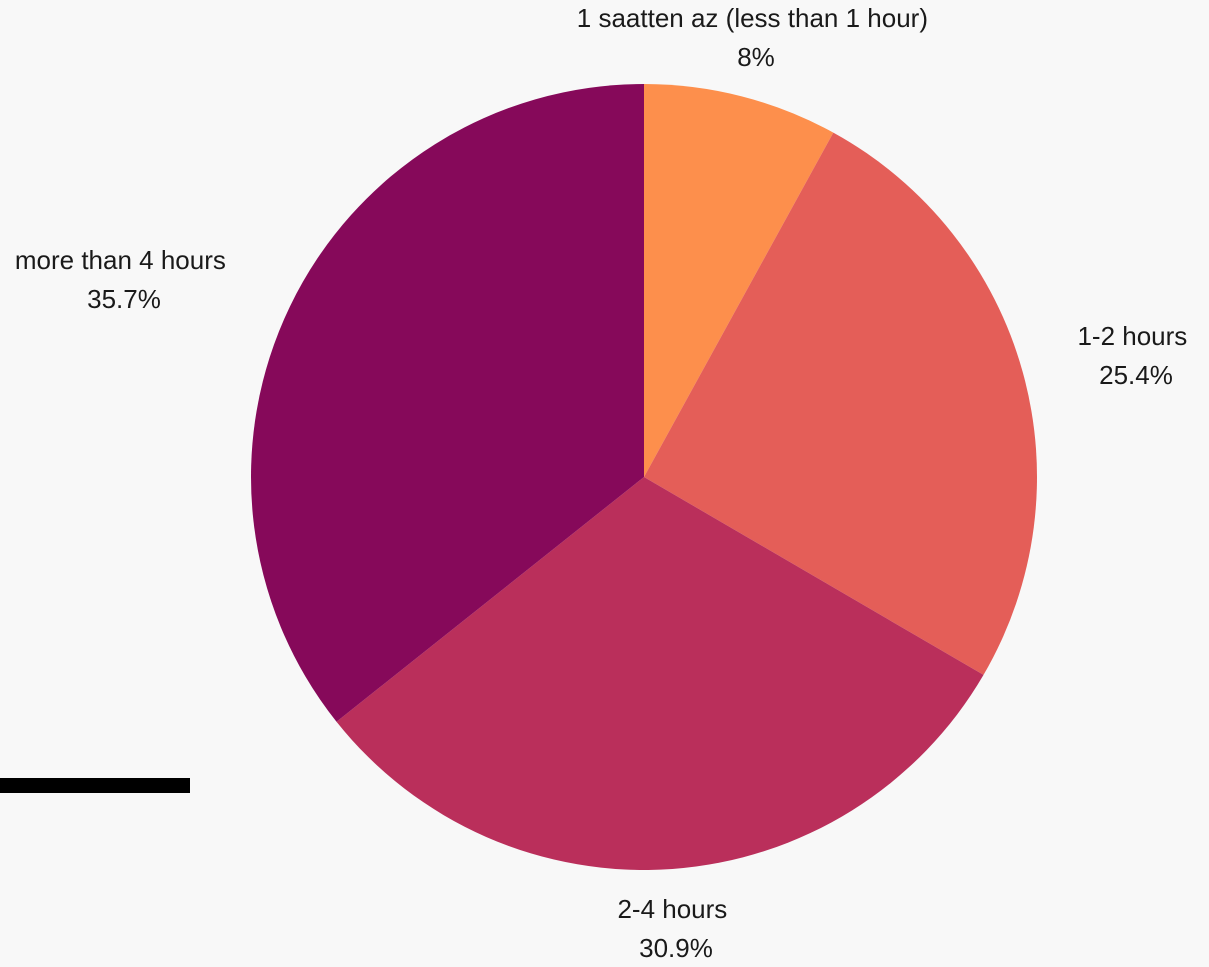  I want to click on slice-label-value: 8%, so click(756, 57).